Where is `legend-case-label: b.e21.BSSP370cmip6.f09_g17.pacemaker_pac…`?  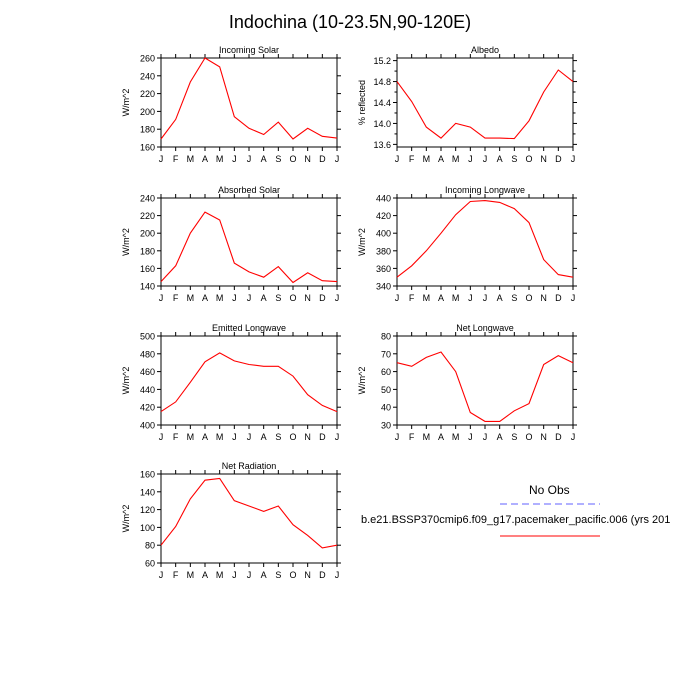
legend-case-label: b.e21.BSSP370cmip6.f09_g17.pacemaker_pac… is located at coordinates (516, 520).